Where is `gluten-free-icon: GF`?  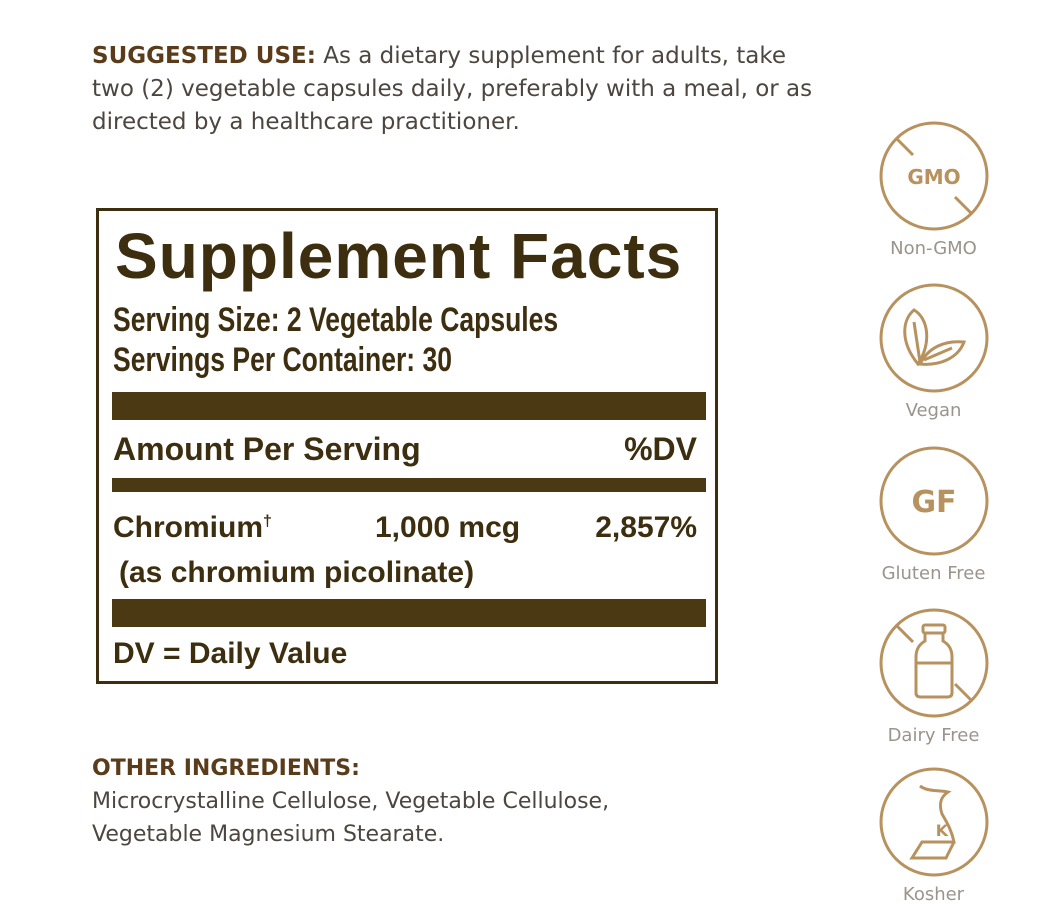
gluten-free-icon: GF is located at coordinates (933, 501).